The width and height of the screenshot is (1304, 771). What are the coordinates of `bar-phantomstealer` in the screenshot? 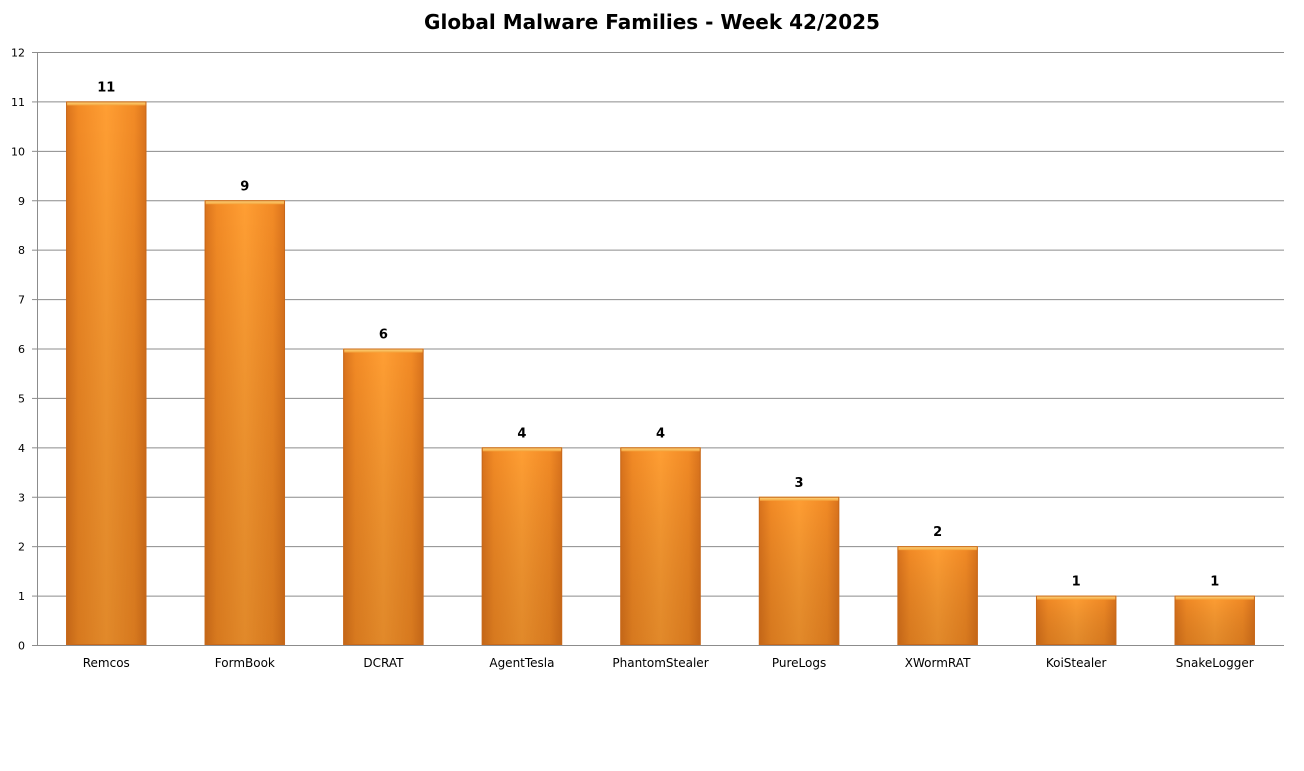 It's located at (660, 546).